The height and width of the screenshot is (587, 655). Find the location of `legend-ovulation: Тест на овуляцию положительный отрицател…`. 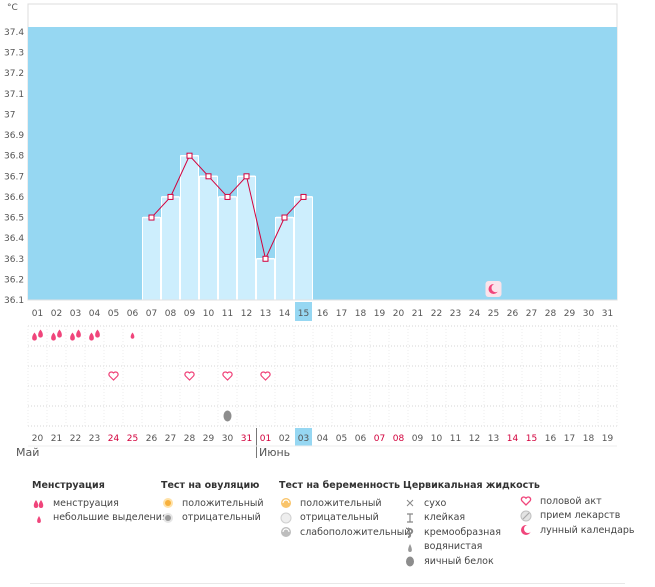

legend-ovulation: Тест на овуляцию положительный отрицател… is located at coordinates (212, 502).